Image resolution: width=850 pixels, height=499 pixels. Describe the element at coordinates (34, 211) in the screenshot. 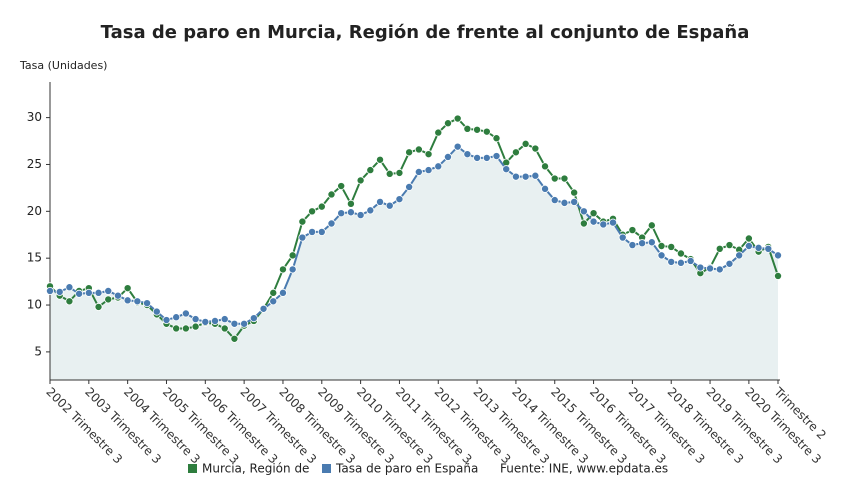

I see `y-tick-label: 20` at that location.